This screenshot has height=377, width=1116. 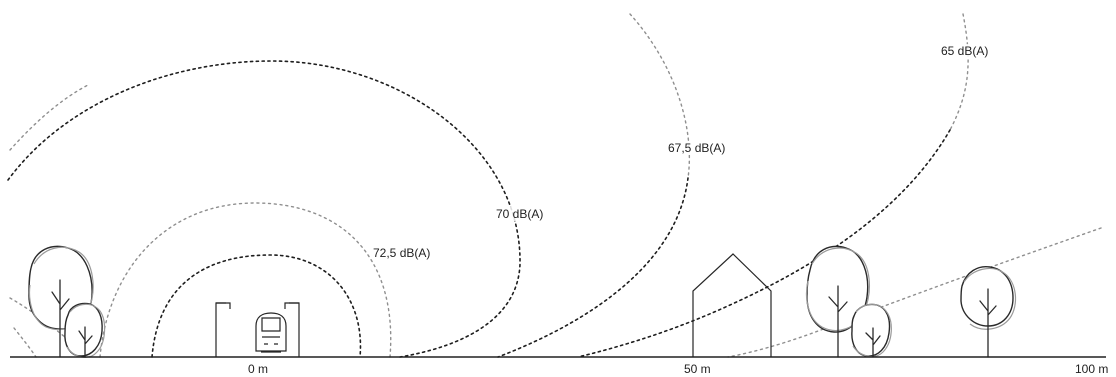 What do you see at coordinates (871, 330) in the screenshot?
I see `right-tree-crown-small` at bounding box center [871, 330].